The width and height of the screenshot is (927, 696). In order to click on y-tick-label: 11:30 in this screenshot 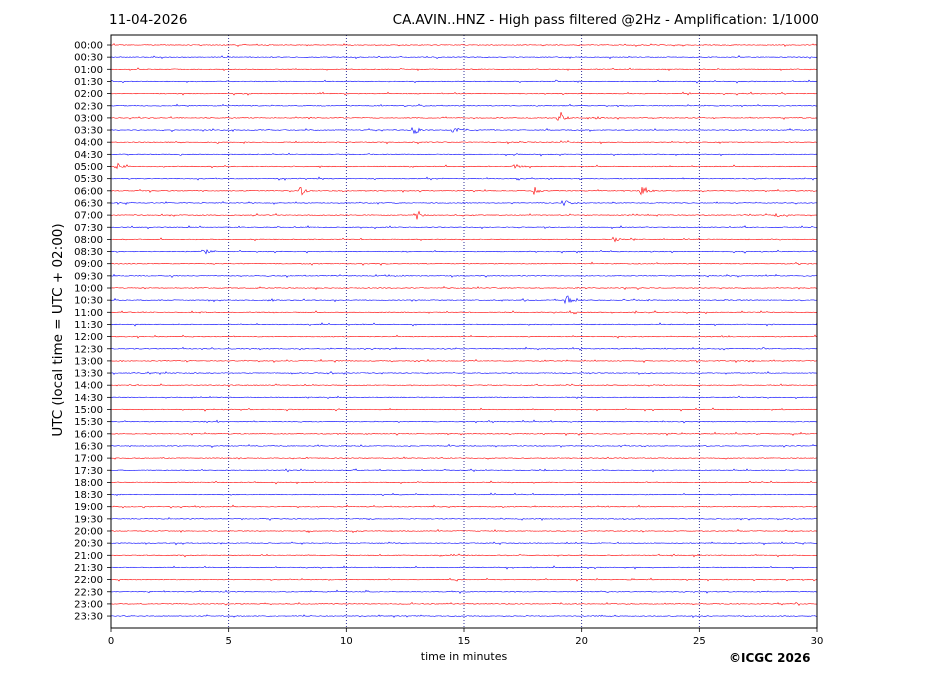, I will do `click(88, 325)`.